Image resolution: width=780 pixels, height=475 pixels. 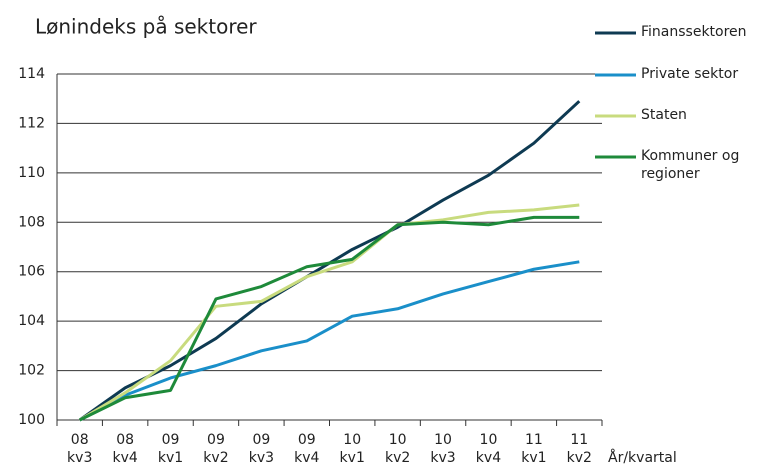 I want to click on x-tick-label: 09 kv1, so click(x=170, y=449).